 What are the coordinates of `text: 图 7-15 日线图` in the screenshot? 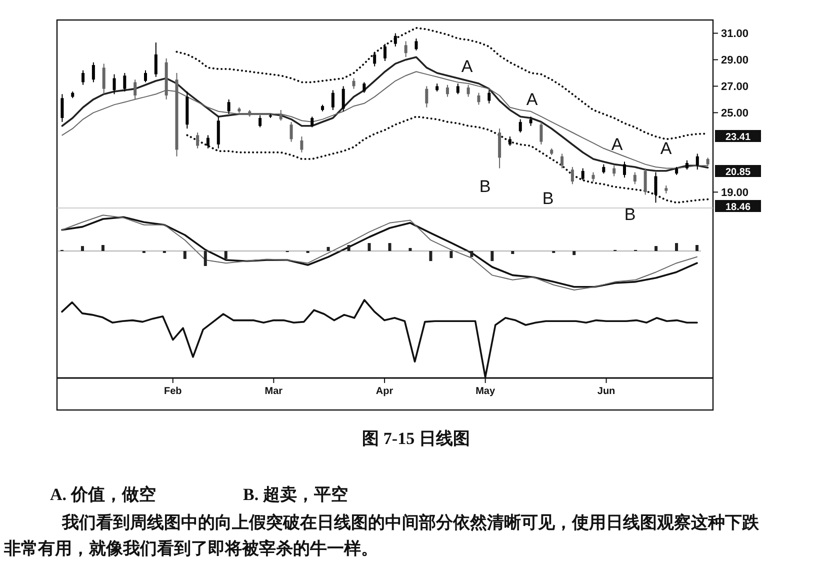 It's located at (416, 438).